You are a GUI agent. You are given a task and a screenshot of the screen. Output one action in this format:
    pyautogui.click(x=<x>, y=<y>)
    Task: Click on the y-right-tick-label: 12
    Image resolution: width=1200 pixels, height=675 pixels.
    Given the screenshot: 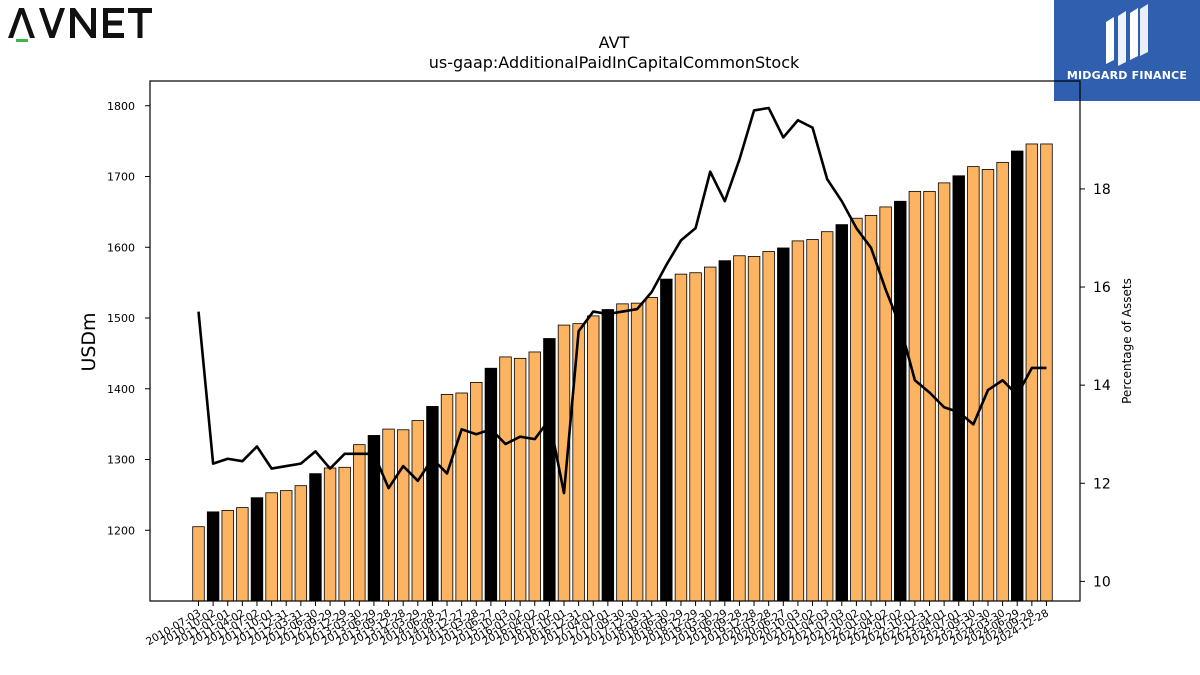 What is the action you would take?
    pyautogui.click(x=1102, y=484)
    